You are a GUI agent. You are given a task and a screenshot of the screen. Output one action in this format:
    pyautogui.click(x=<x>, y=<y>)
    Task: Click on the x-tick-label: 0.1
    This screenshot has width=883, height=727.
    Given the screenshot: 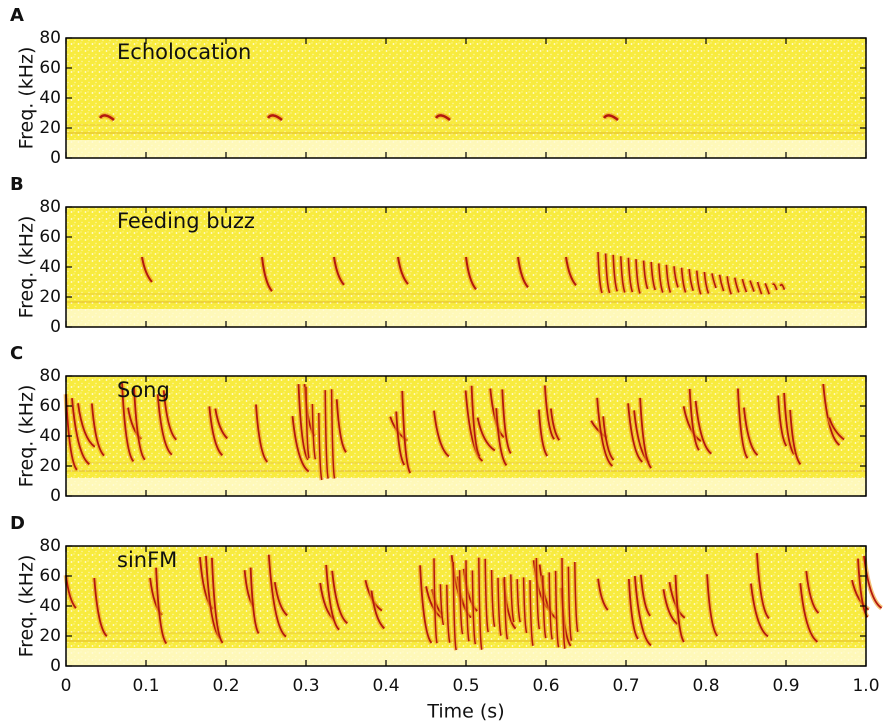 What is the action you would take?
    pyautogui.click(x=145, y=686)
    